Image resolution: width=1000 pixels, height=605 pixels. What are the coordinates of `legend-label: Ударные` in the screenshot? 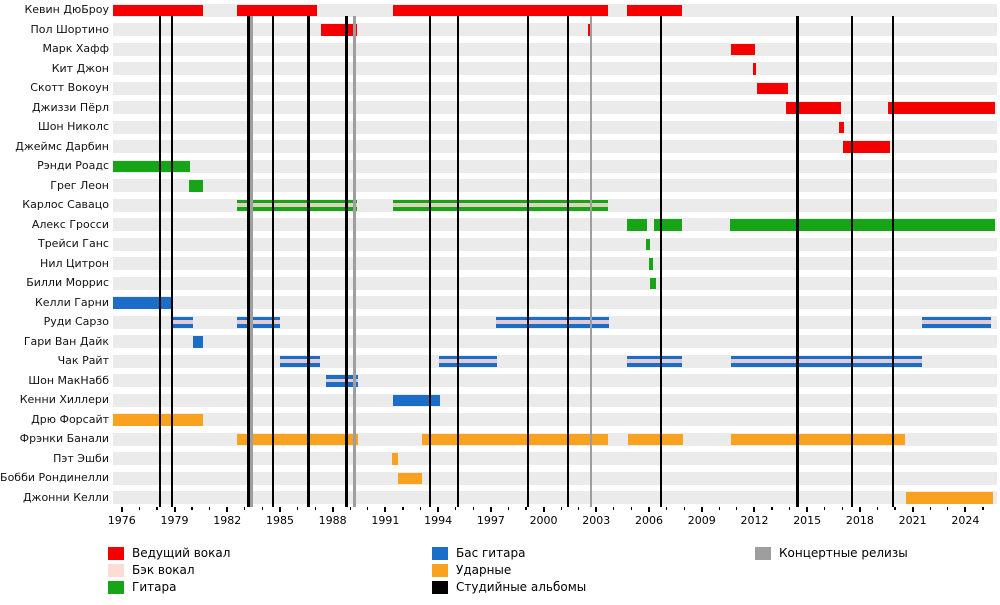 It's located at (484, 570).